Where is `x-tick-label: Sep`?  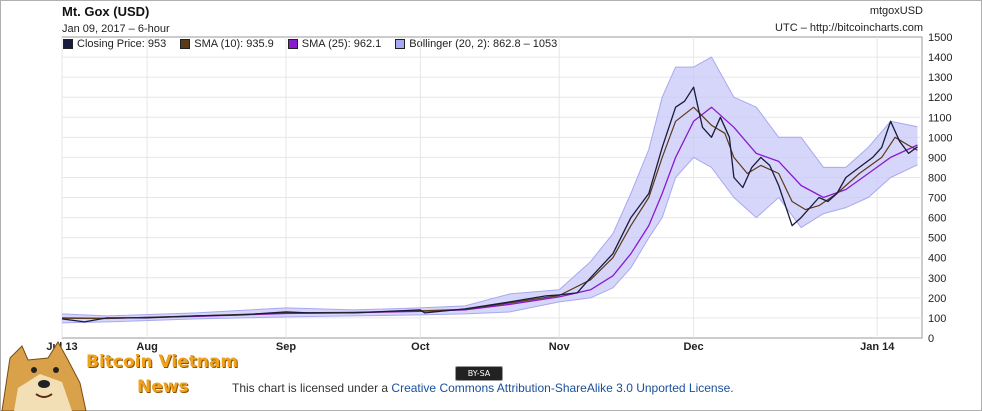
x-tick-label: Sep is located at coordinates (286, 347).